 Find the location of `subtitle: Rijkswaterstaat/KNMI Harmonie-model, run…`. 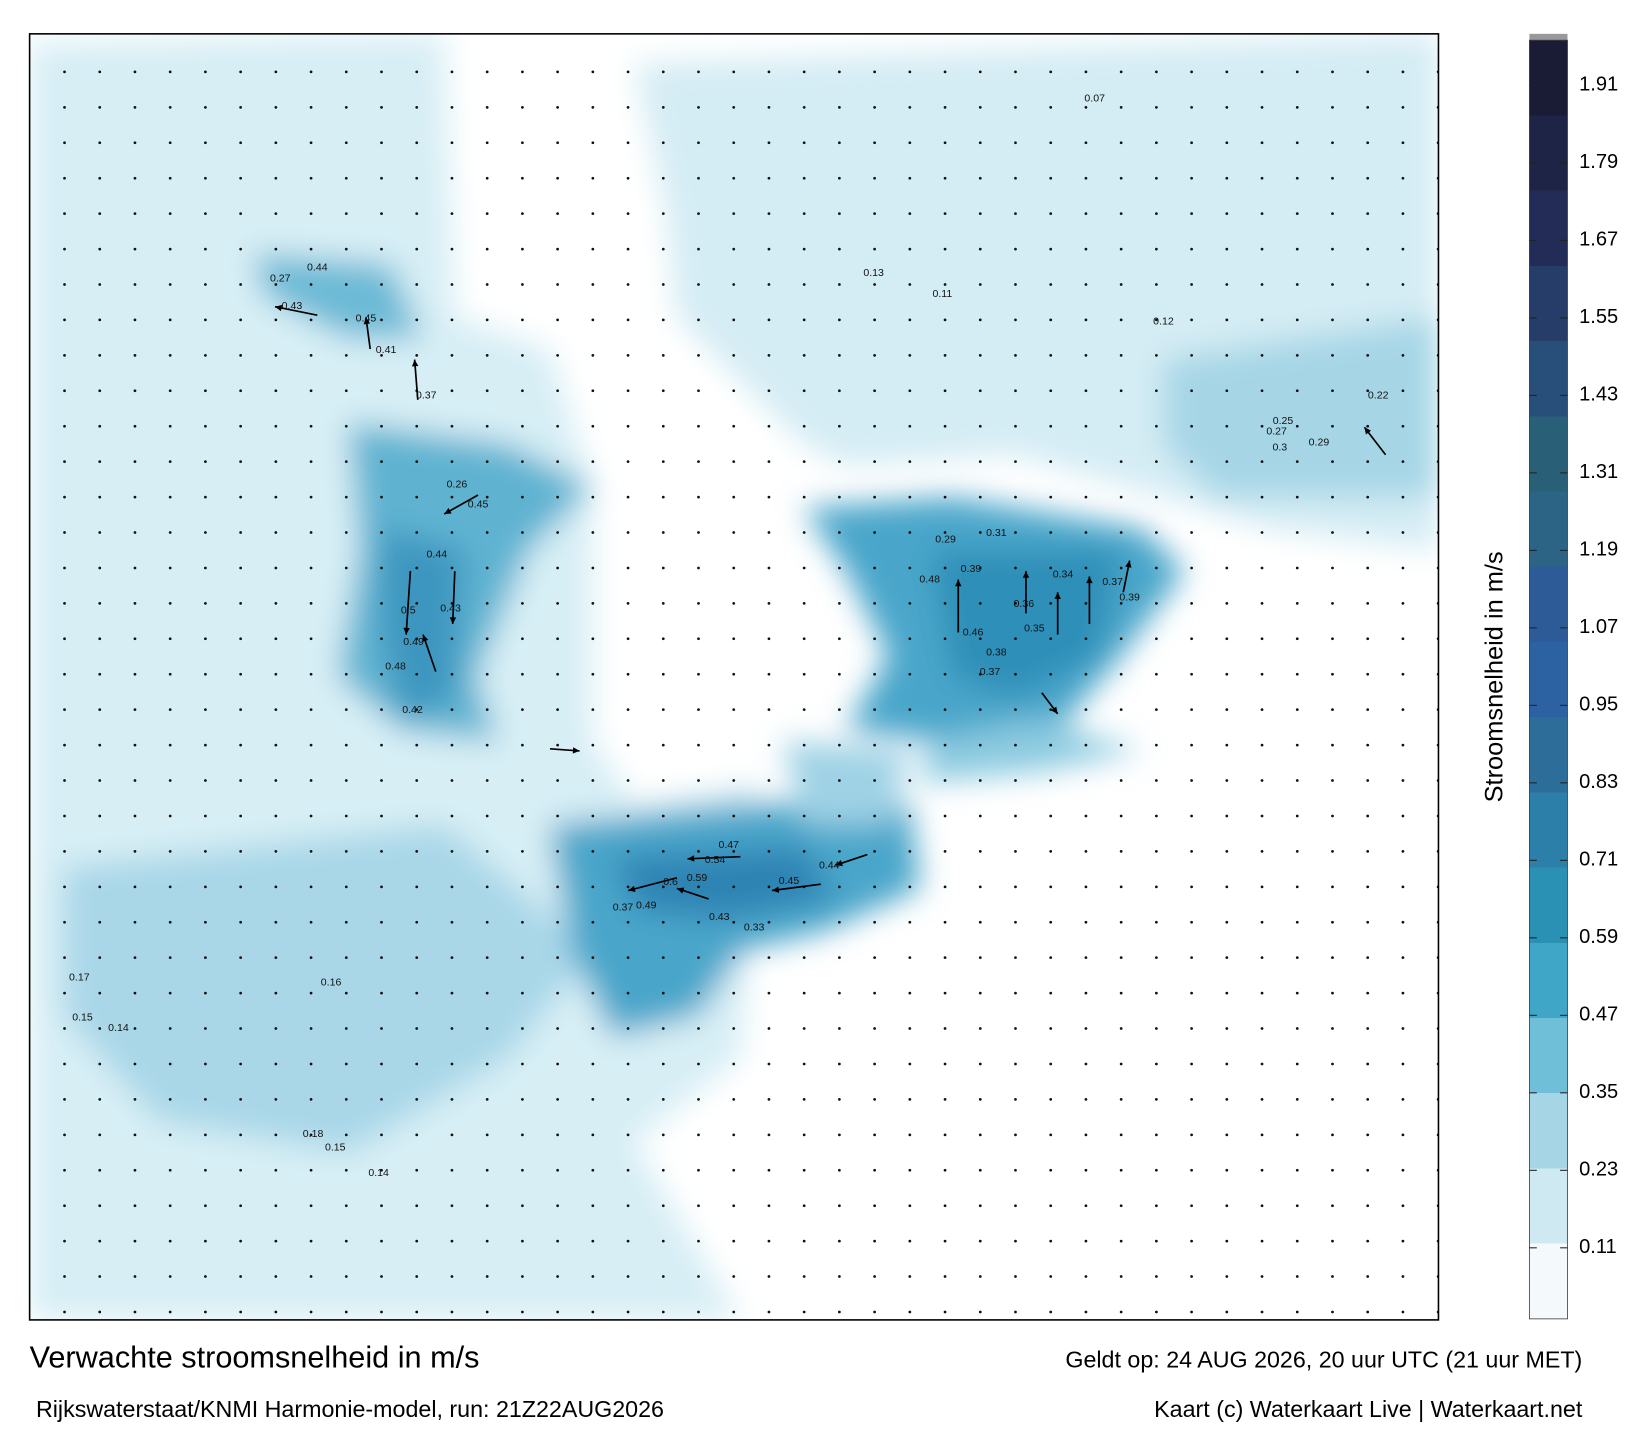

subtitle: Rijkswaterstaat/KNMI Harmonie-model, run… is located at coordinates (350, 1409).